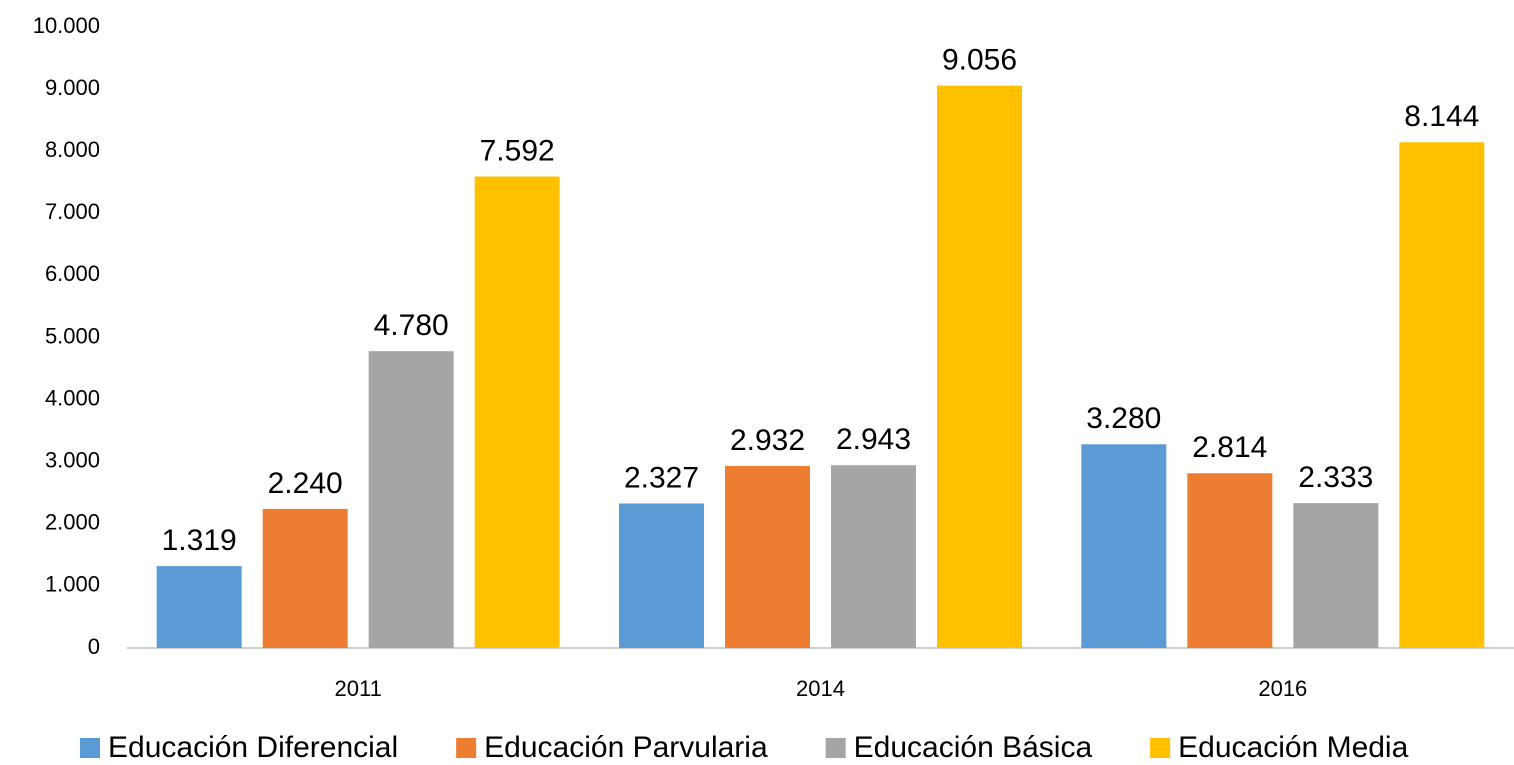  I want to click on data-label: 7.592, so click(517, 150).